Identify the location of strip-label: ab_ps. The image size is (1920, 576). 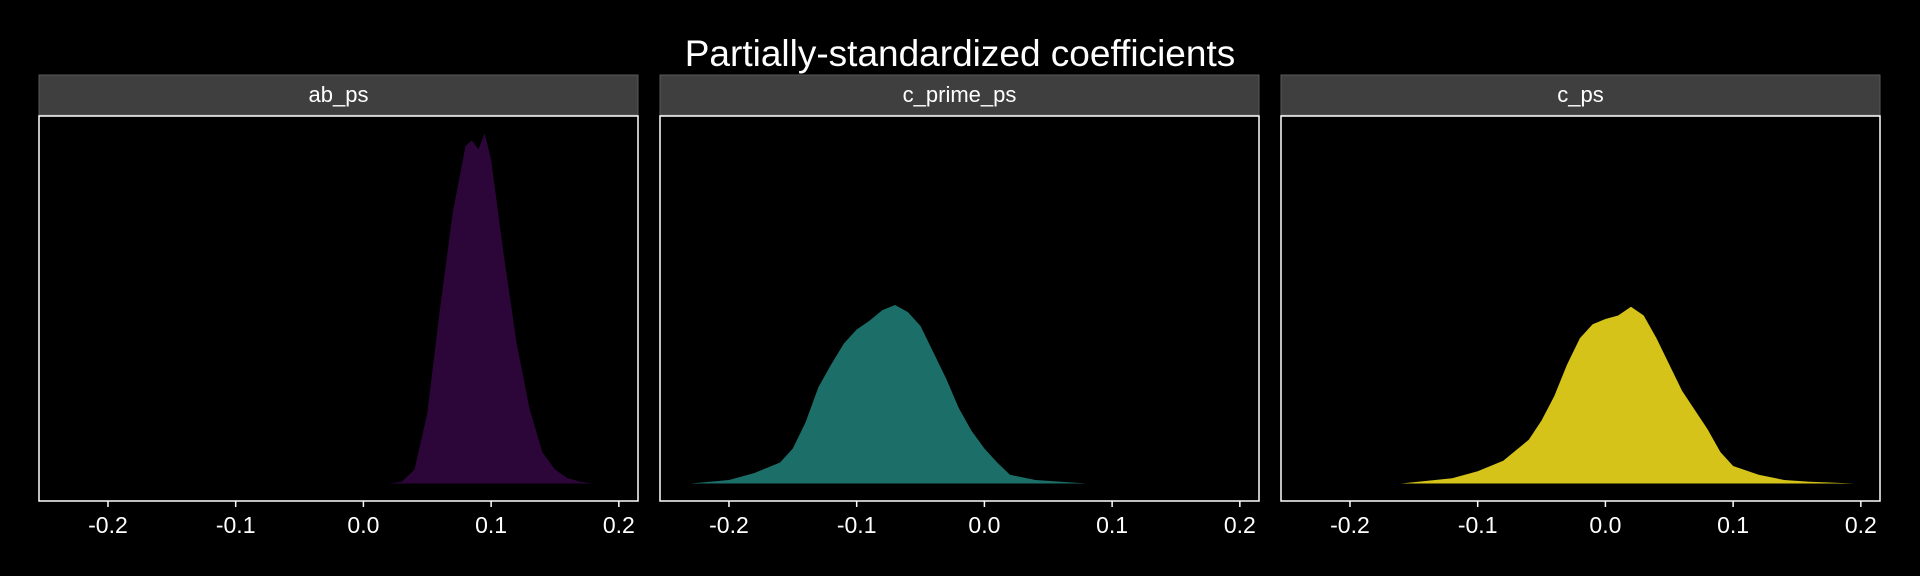
(339, 94).